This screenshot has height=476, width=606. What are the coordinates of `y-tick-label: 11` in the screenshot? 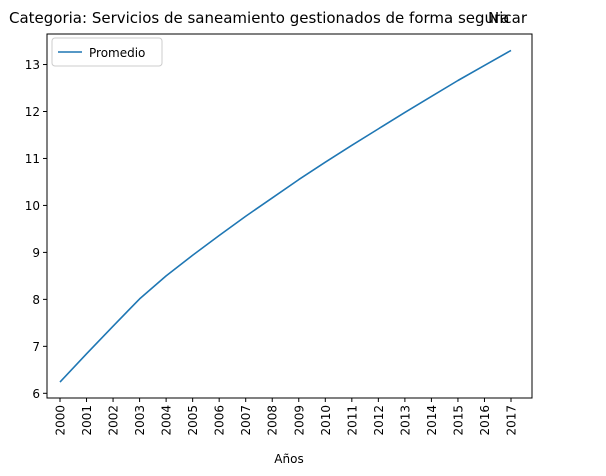 It's located at (32, 159).